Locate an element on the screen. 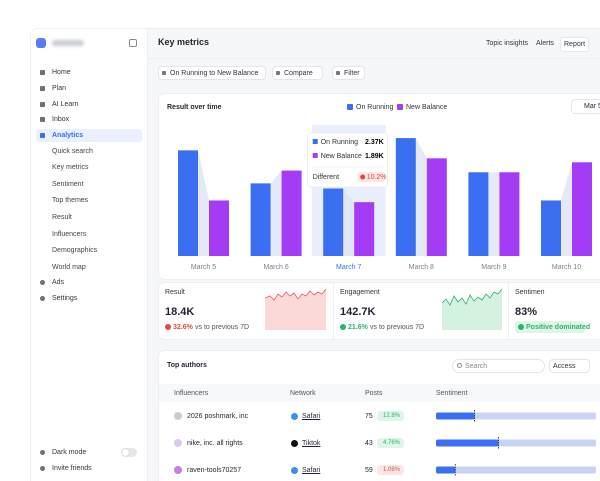  search-icon is located at coordinates (459, 365).